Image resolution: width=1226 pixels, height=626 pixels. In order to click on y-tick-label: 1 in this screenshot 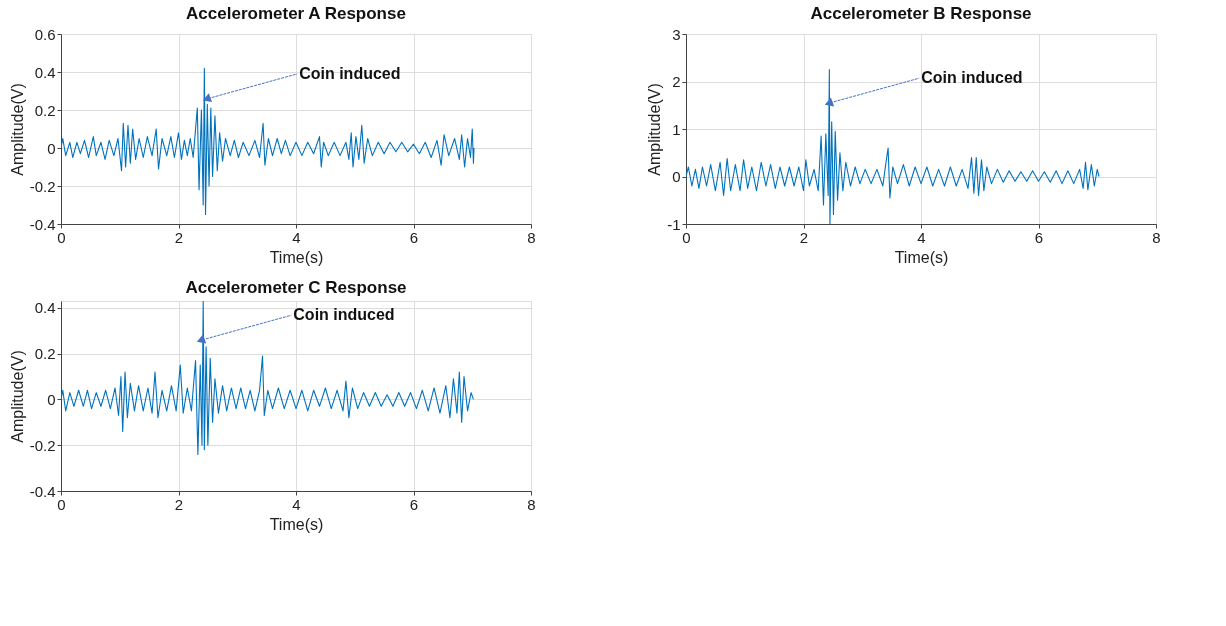, I will do `click(676, 129)`.